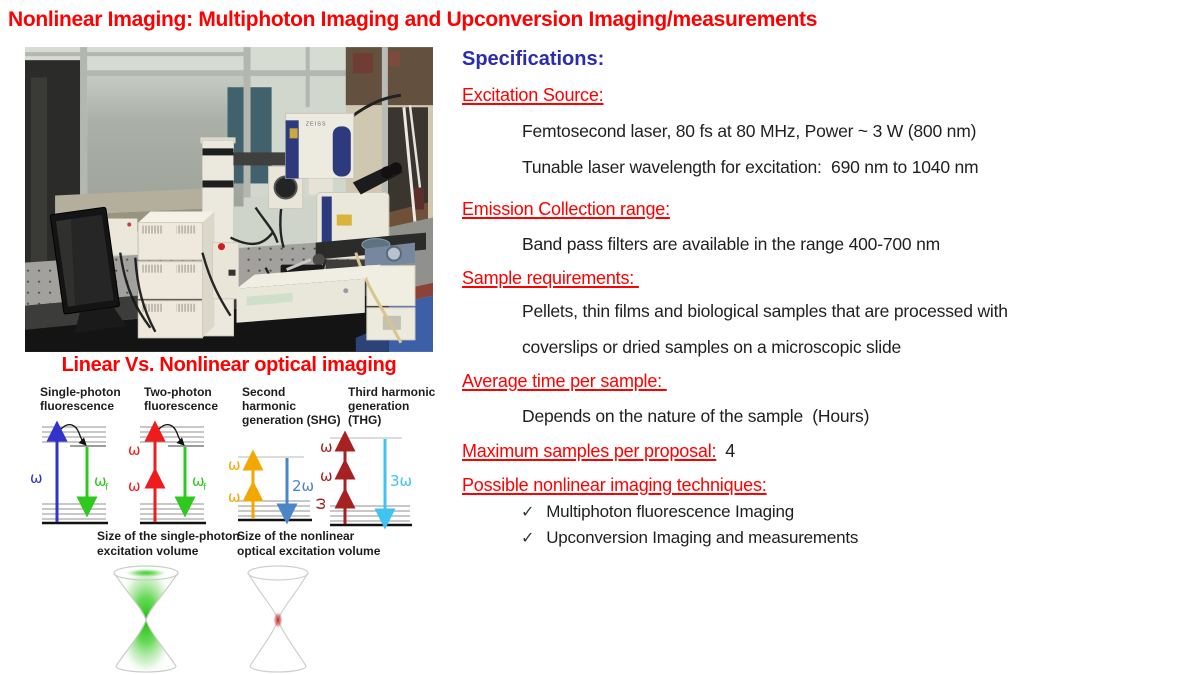 This screenshot has height=675, width=1200. What do you see at coordinates (589, 451) in the screenshot?
I see `section-heading-max-samples: Maximum samples per proposal:` at bounding box center [589, 451].